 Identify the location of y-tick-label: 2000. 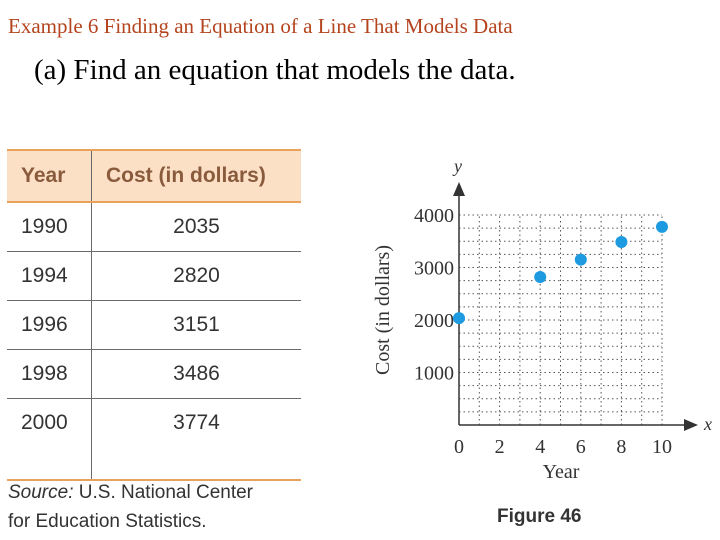
(434, 321).